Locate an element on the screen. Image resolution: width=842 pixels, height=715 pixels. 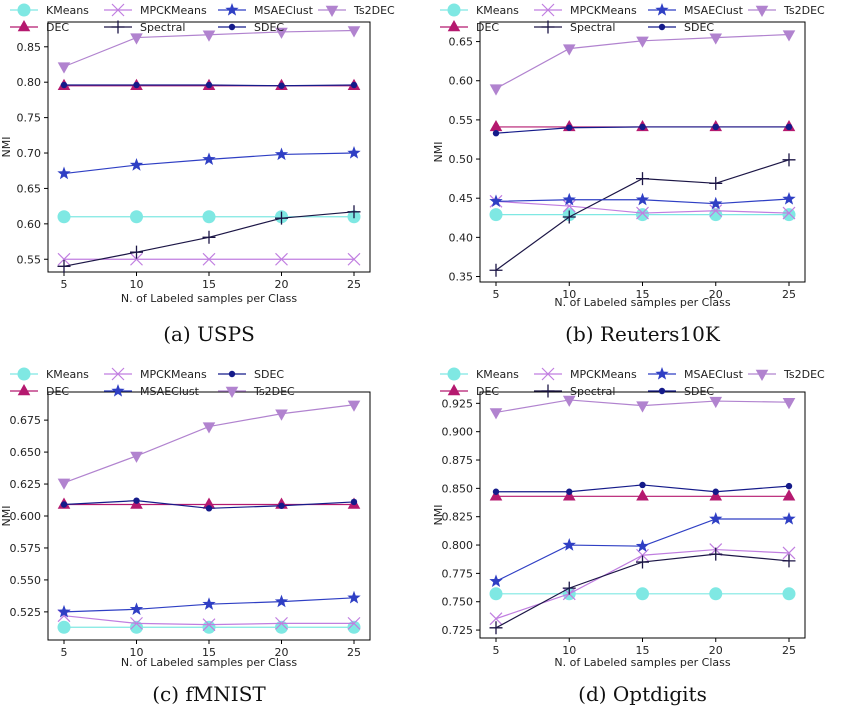
legend-entry-dec: DEC is located at coordinates (469, 27).